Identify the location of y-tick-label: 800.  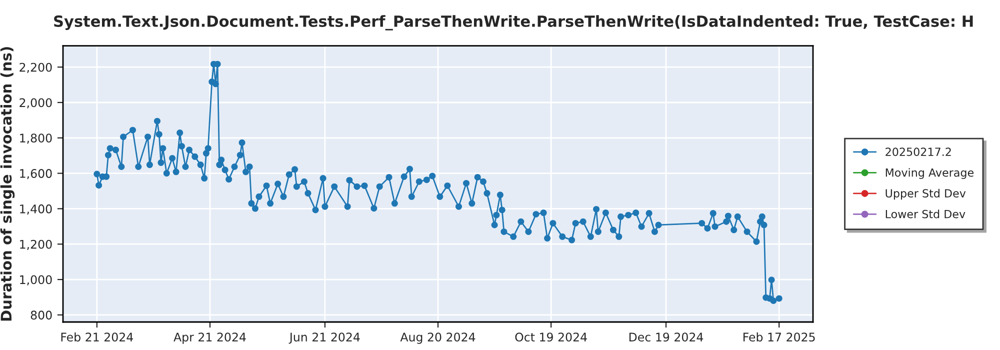
(41, 315).